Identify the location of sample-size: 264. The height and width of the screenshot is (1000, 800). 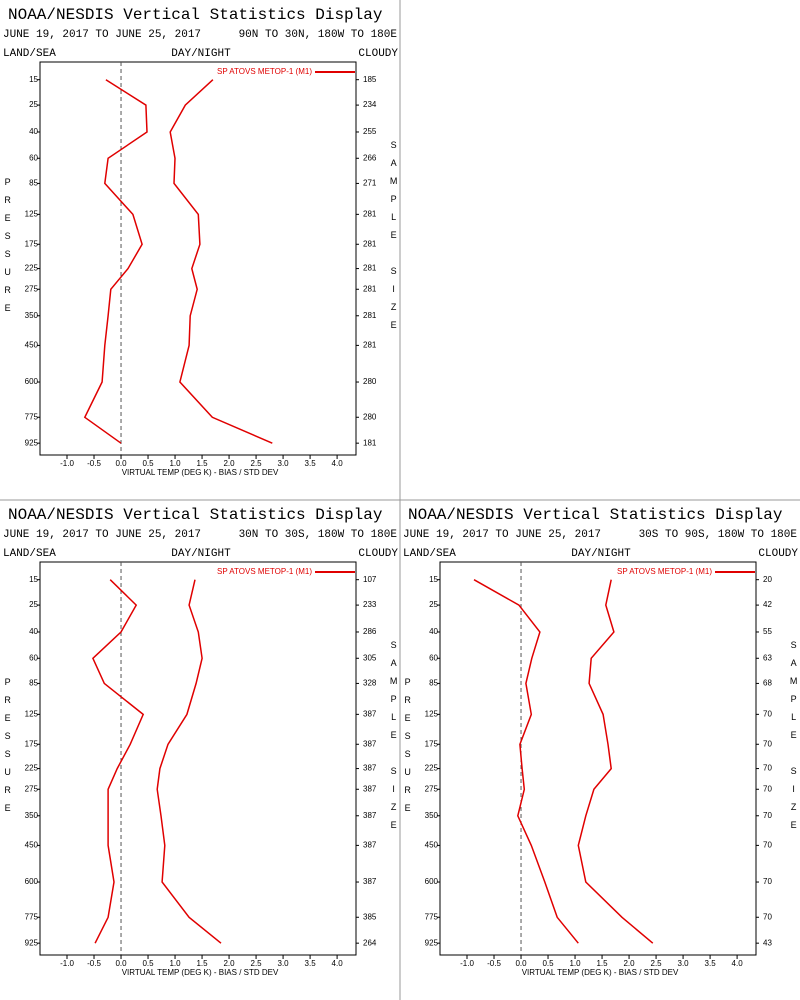
(370, 942).